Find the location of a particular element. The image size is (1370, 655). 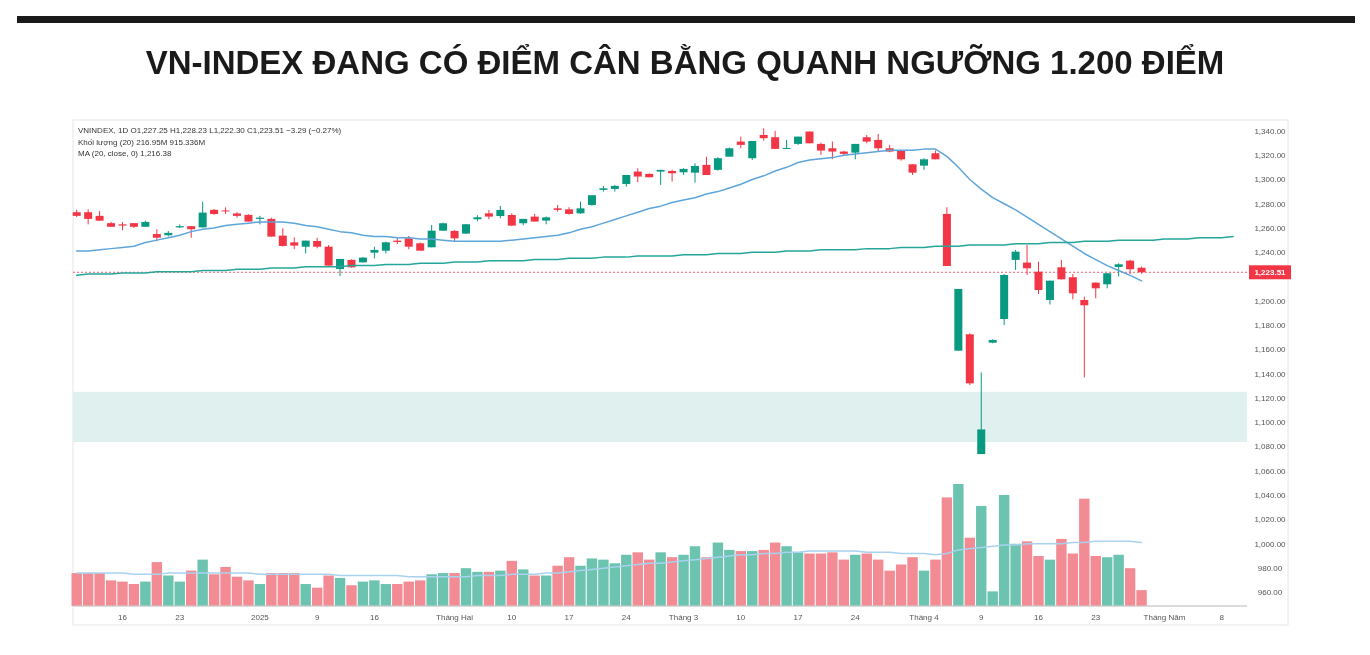

y-tick-label: 1,100.00 is located at coordinates (1270, 423).